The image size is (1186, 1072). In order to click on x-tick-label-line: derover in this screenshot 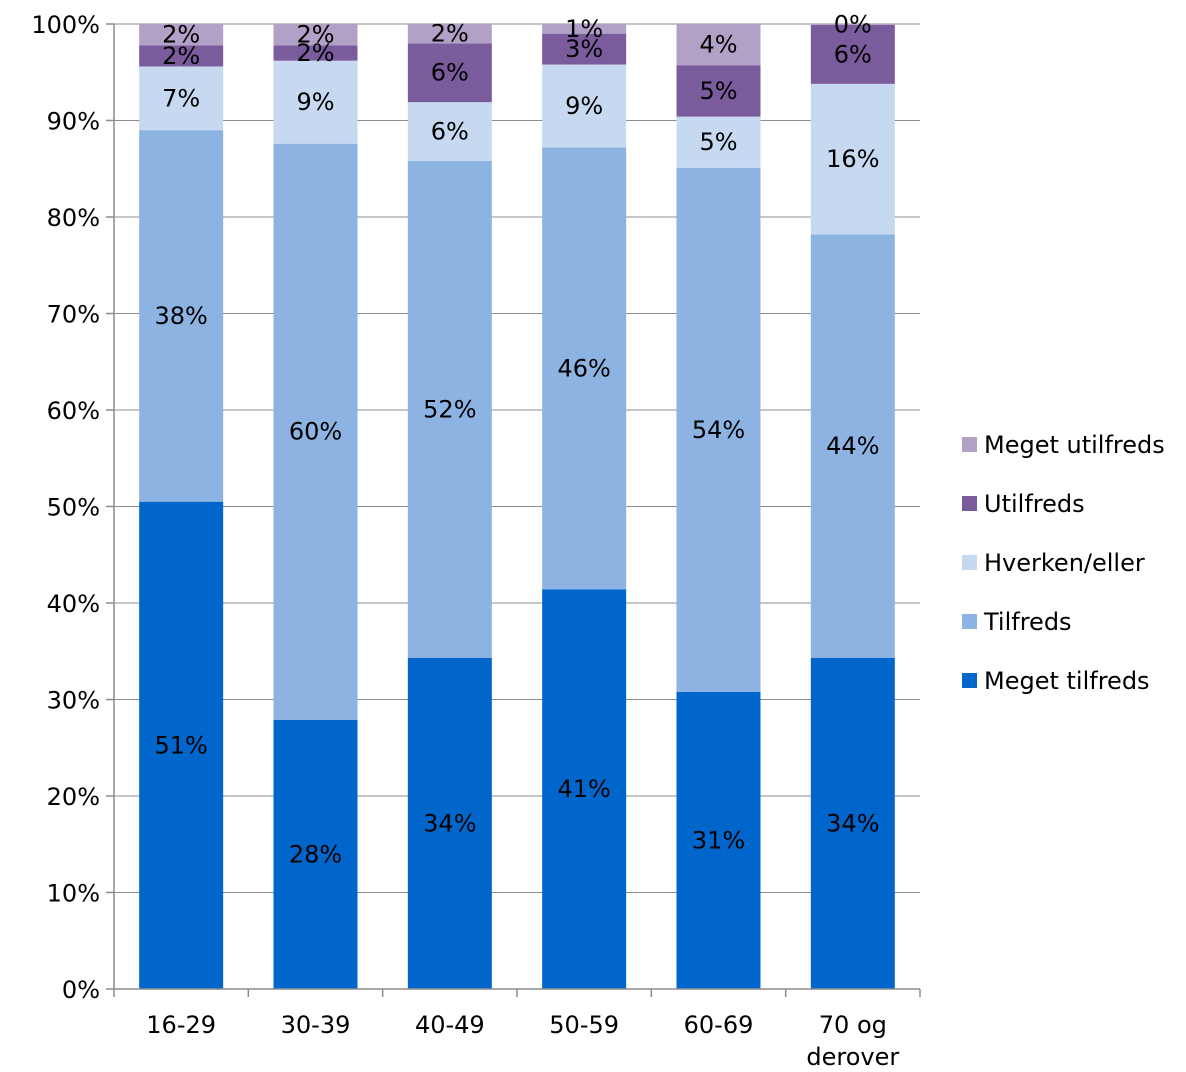, I will do `click(852, 1055)`.